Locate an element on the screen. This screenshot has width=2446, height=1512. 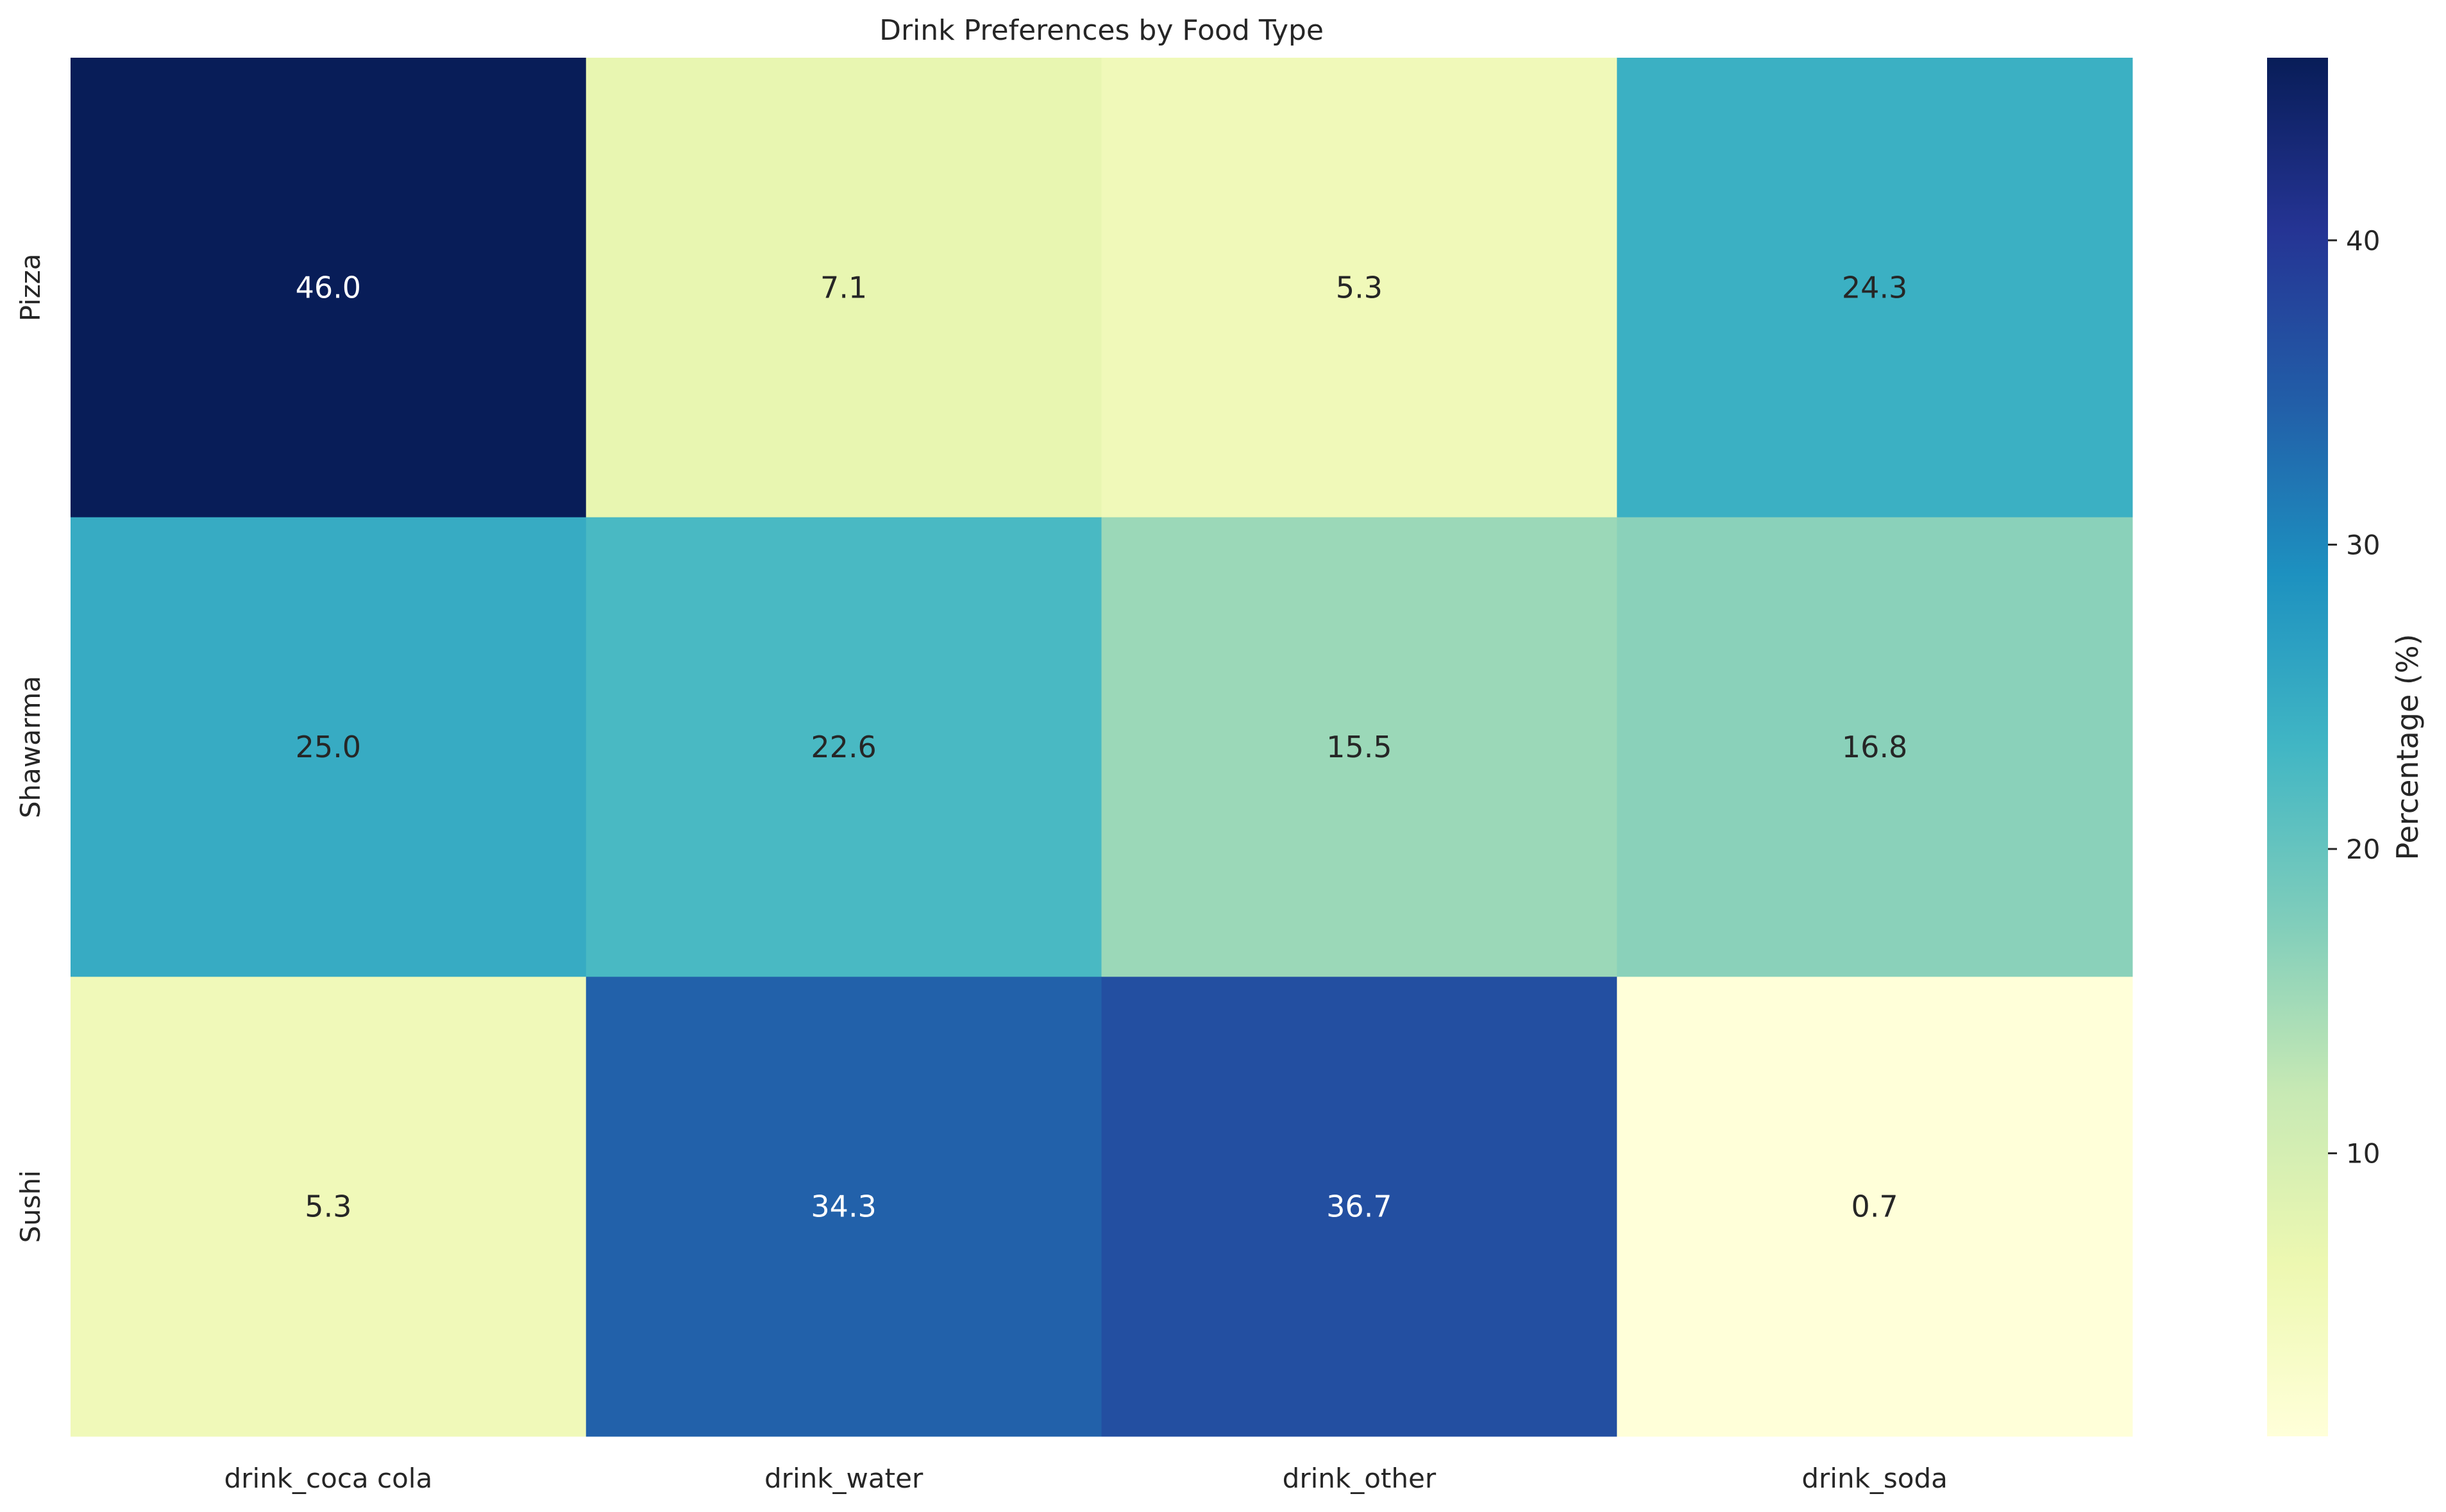
colorbar: 10 20 30 40 Percentage (%) is located at coordinates (2346, 747).